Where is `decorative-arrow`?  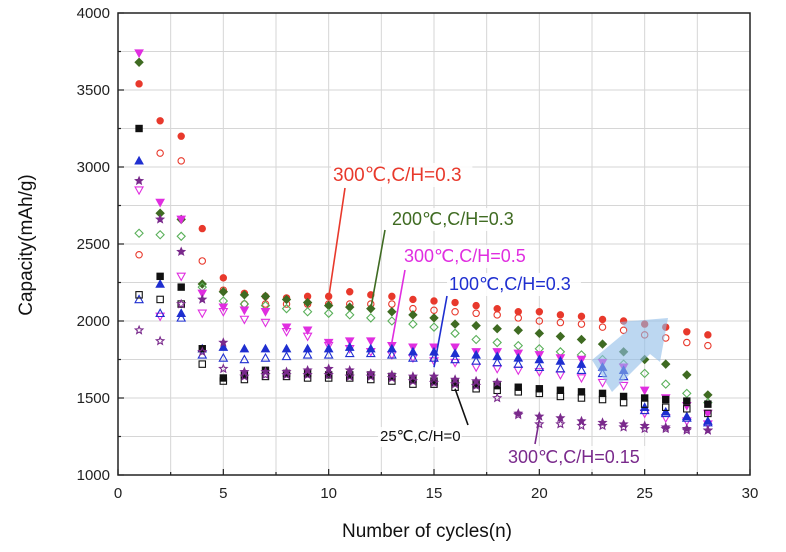 decorative-arrow is located at coordinates (630, 355).